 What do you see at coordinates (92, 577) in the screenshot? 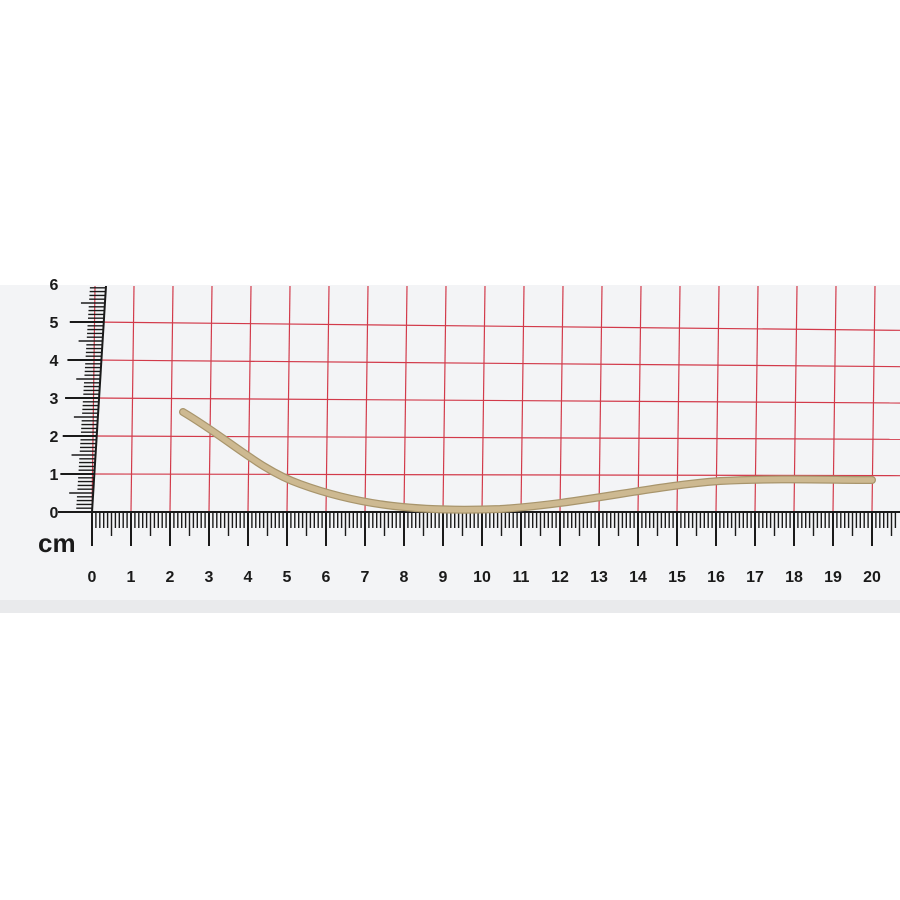
I see `ruler-x-label: 0` at bounding box center [92, 577].